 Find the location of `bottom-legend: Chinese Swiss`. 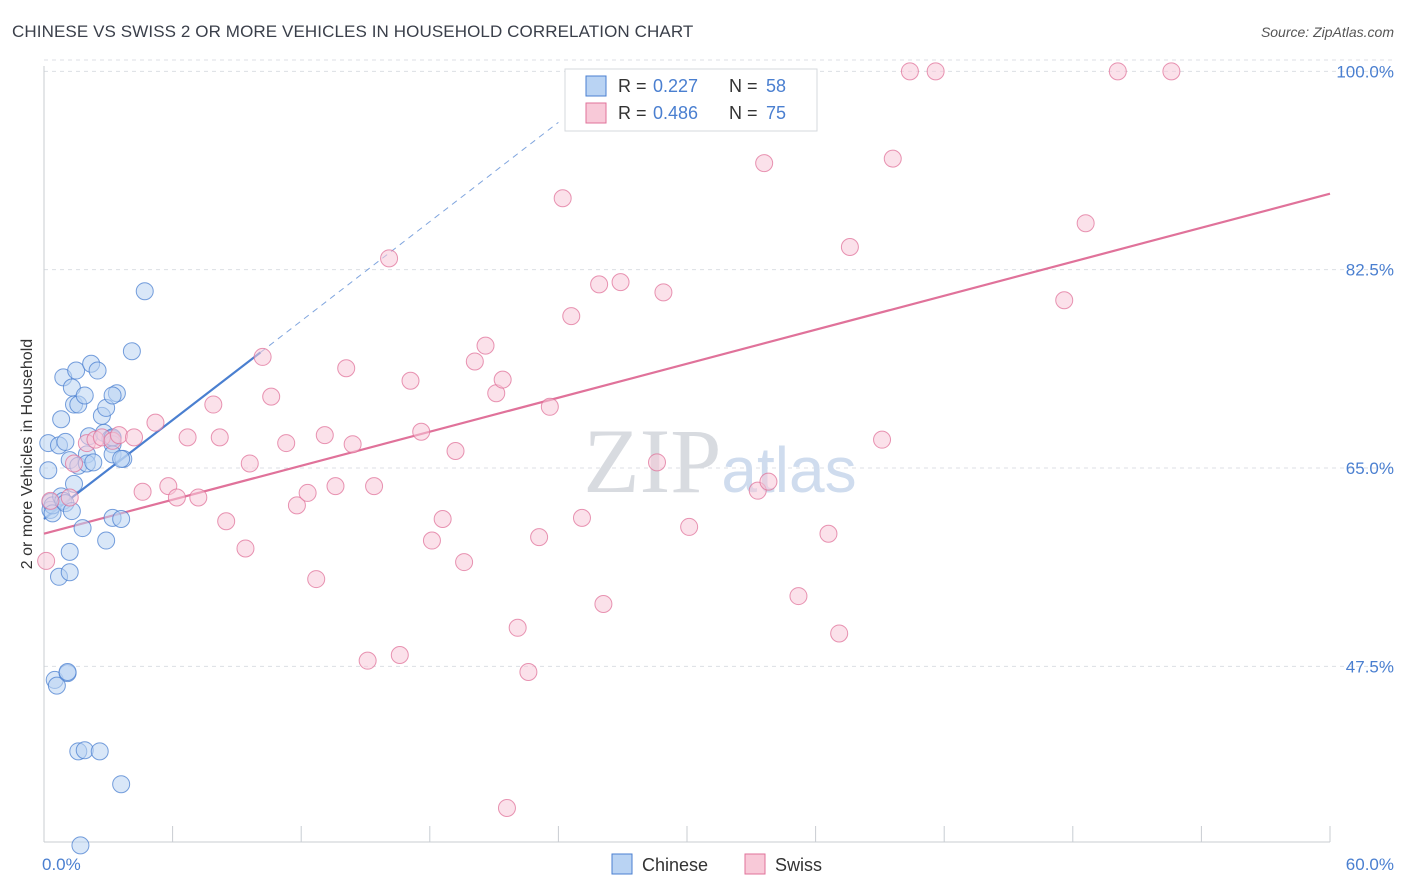

bottom-legend: Chinese Swiss is located at coordinates (716, 864).